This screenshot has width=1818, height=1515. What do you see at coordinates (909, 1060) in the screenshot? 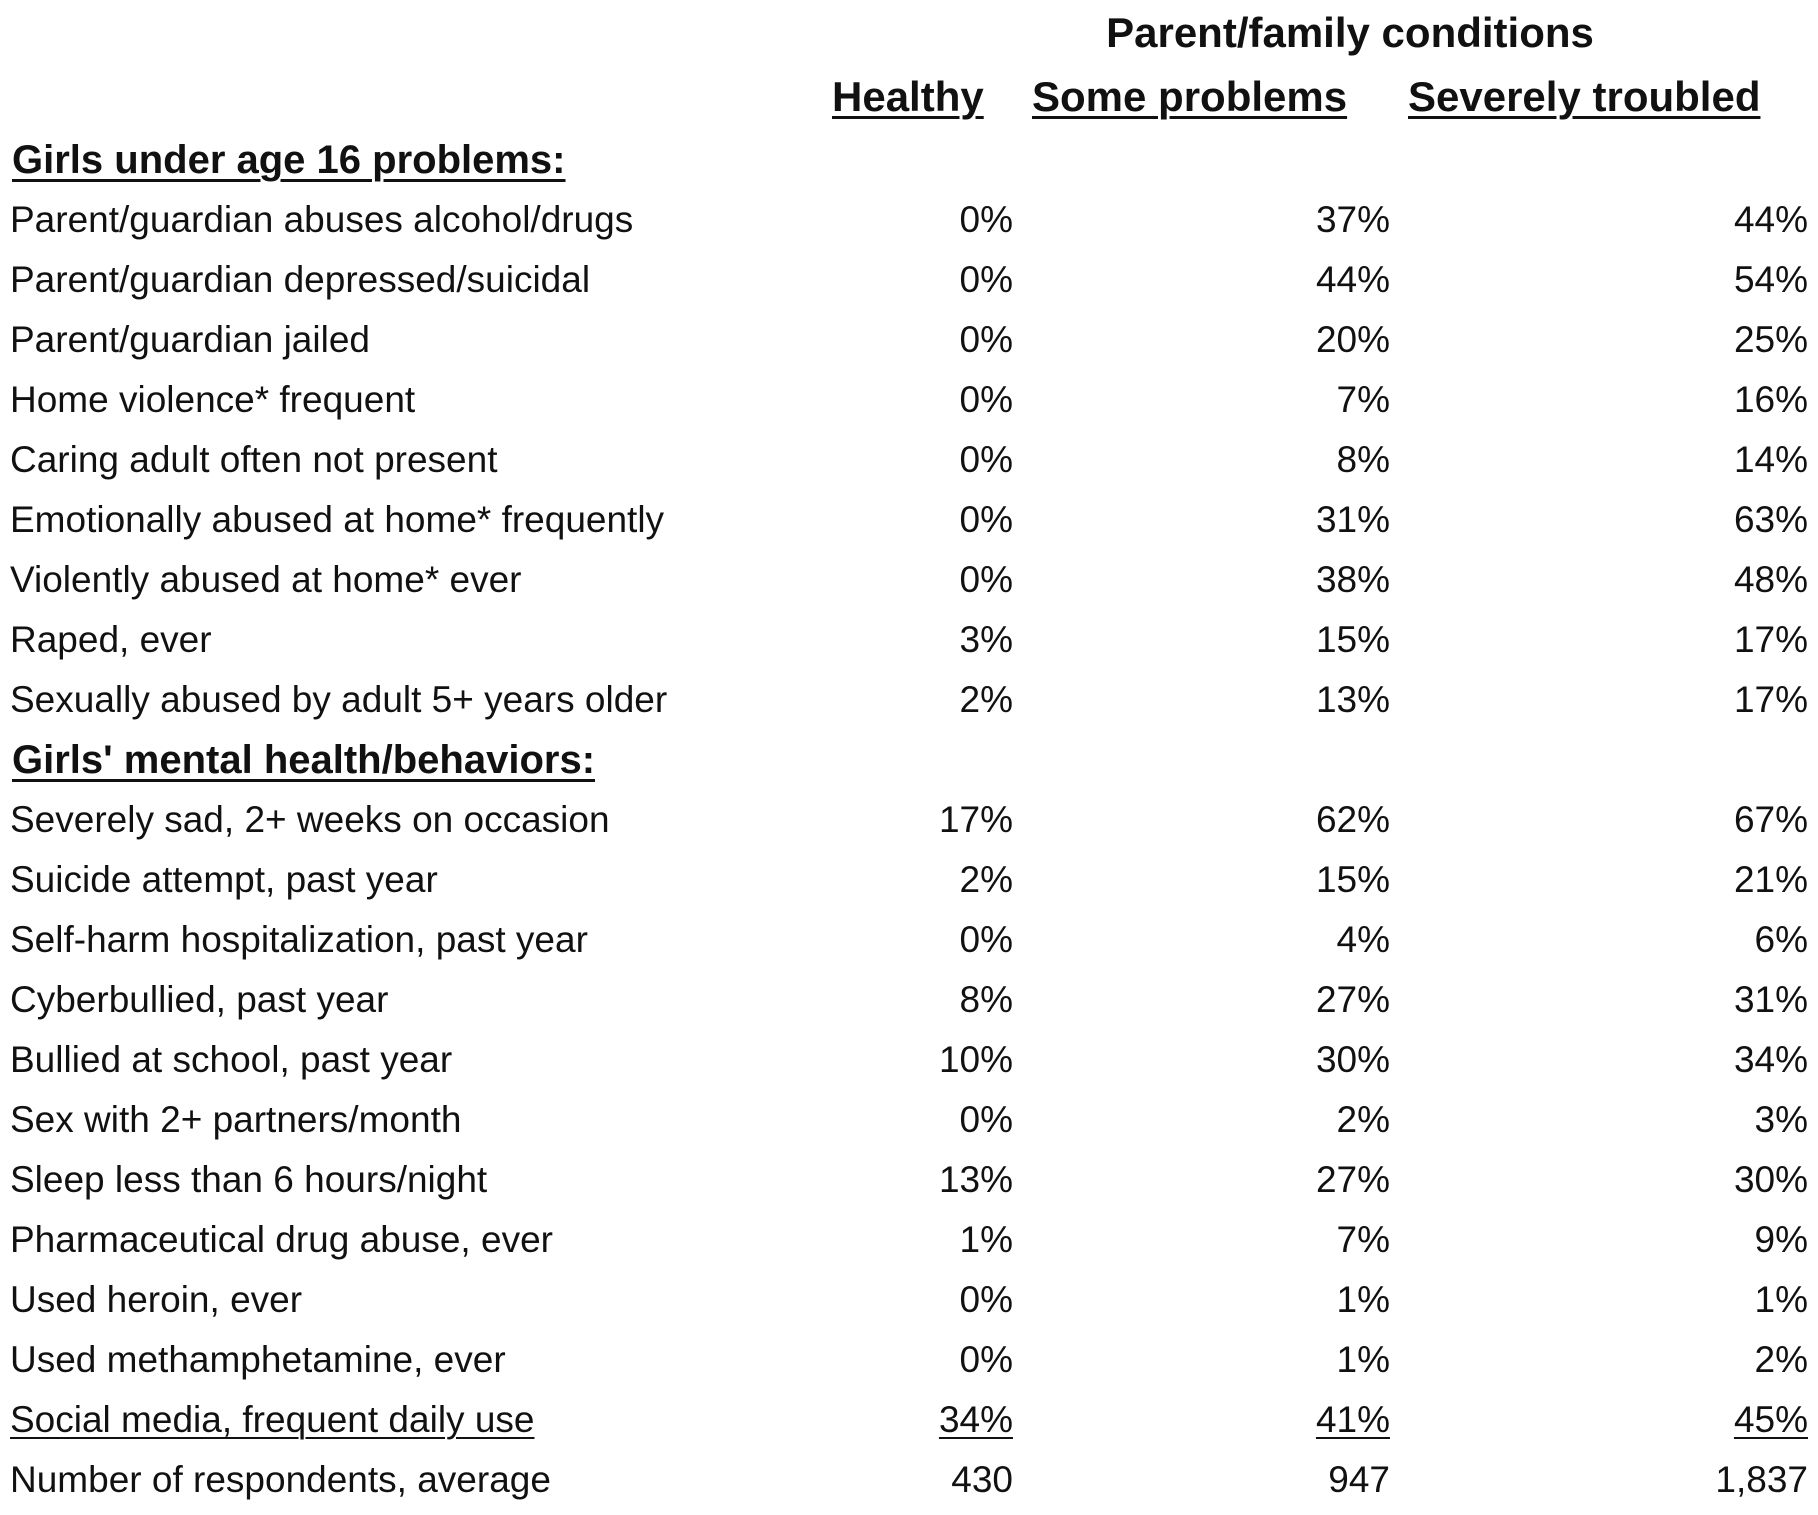
I see `table-row: Bullied at school, past year 10% 30% 34%` at bounding box center [909, 1060].